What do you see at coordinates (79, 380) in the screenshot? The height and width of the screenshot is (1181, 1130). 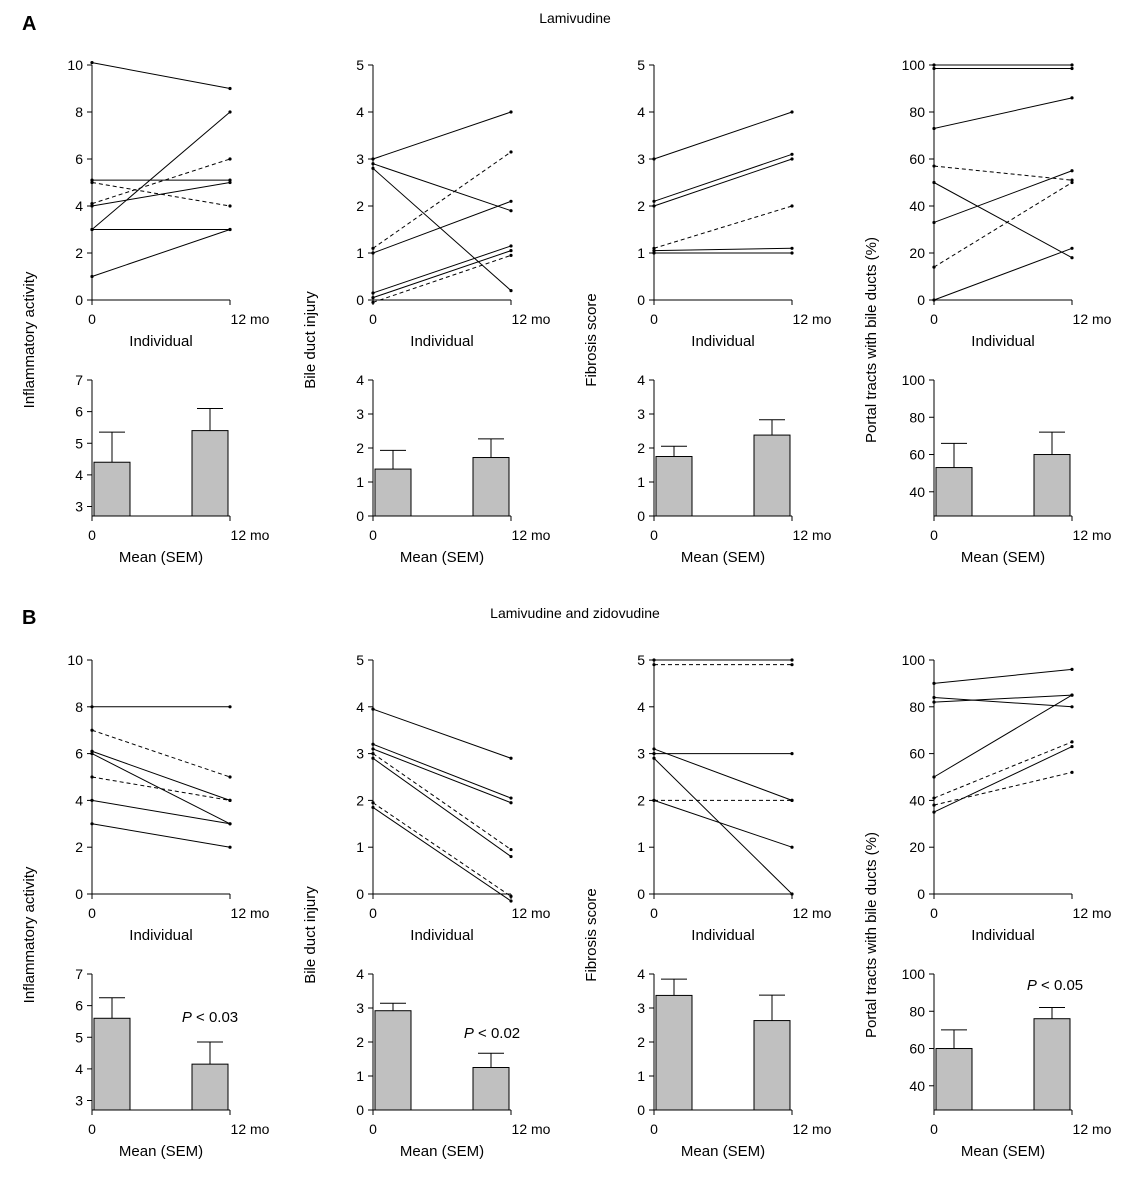 I see `mean-y-tick-label: 7` at bounding box center [79, 380].